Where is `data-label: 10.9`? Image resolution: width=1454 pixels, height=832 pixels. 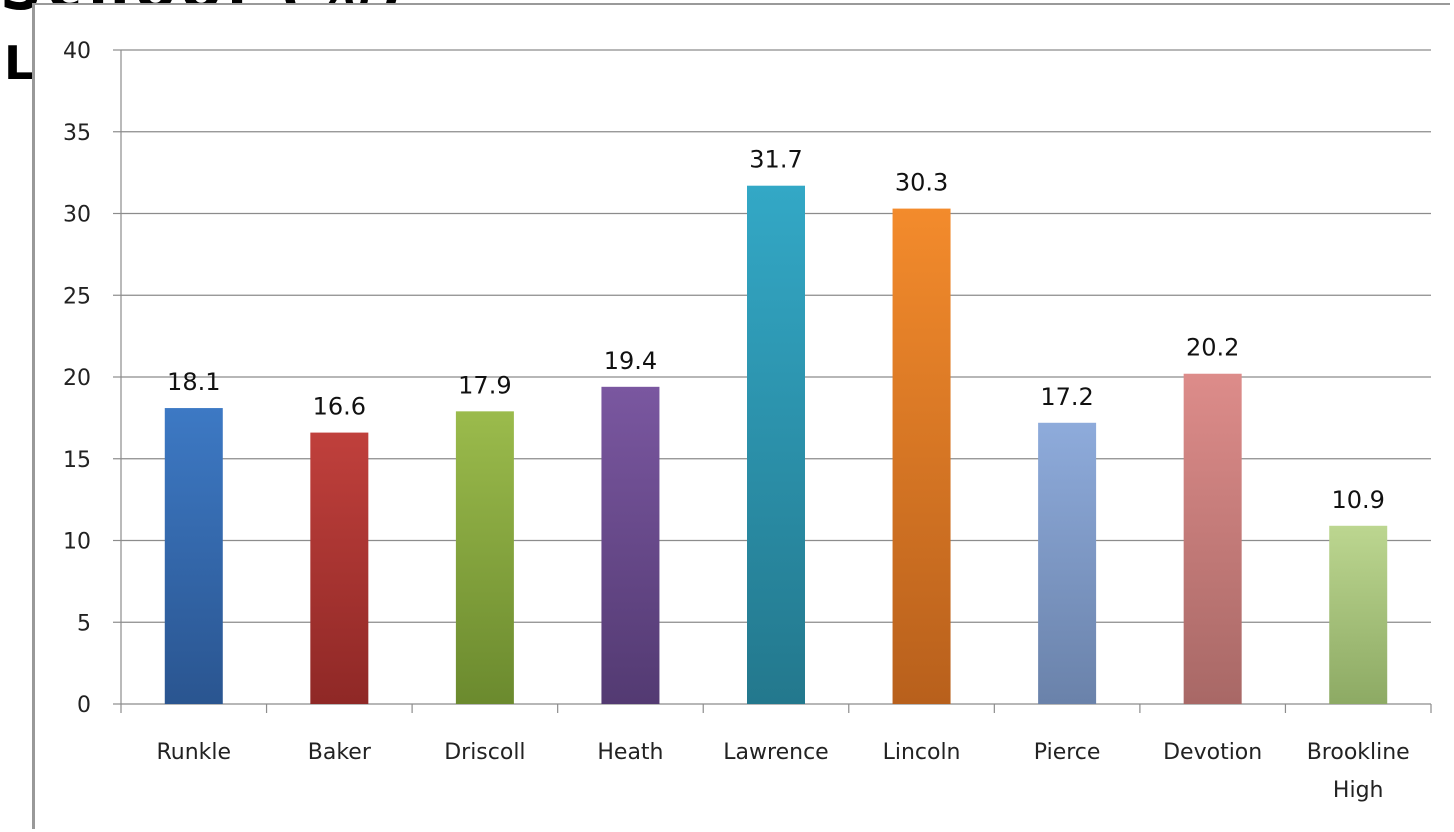 data-label: 10.9 is located at coordinates (1358, 500).